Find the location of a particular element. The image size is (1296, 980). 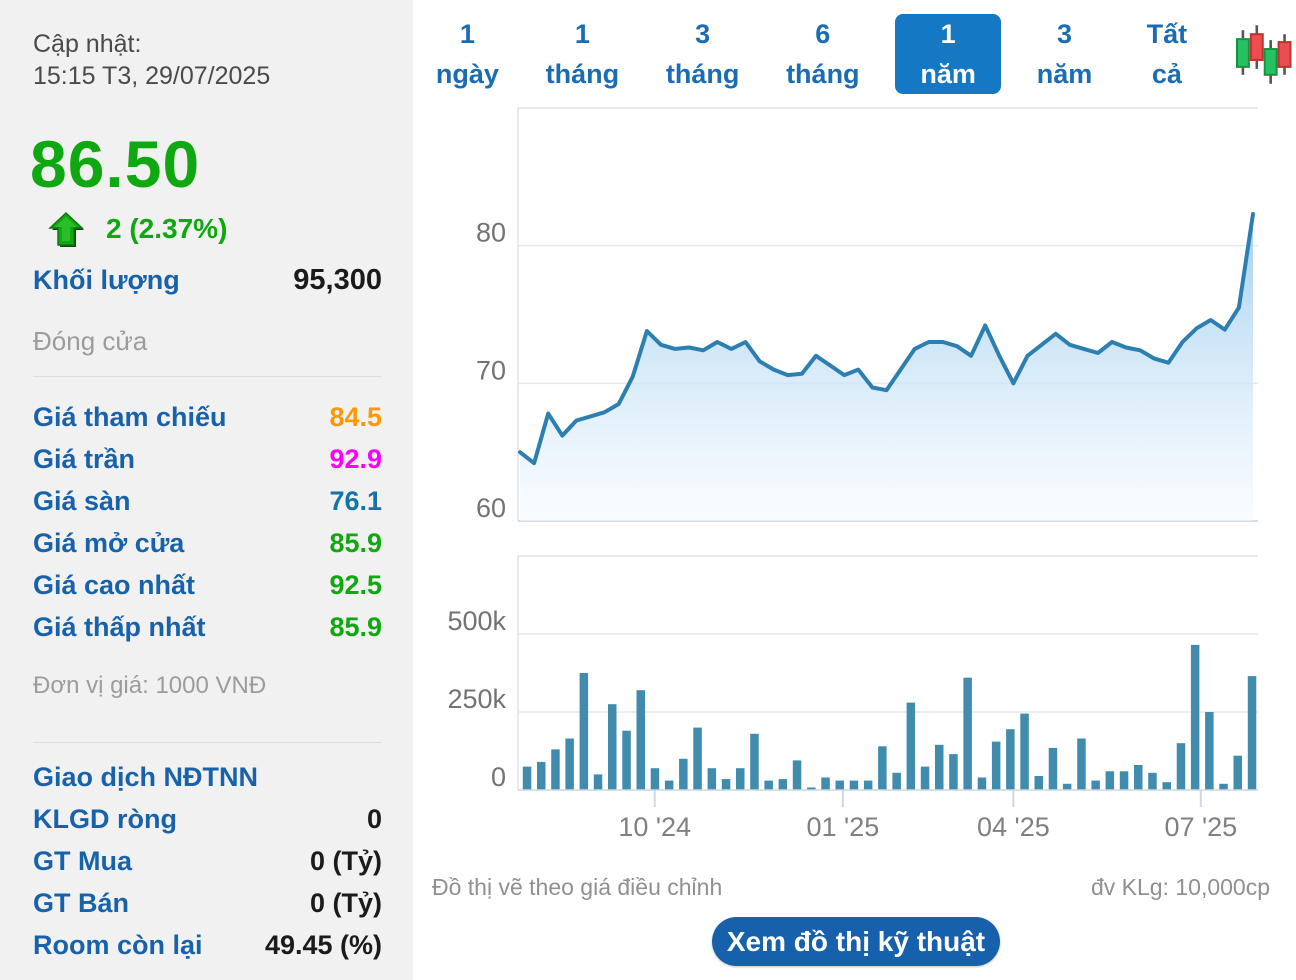

info-row: GT Mua 0 (Tỷ) is located at coordinates (207, 861).